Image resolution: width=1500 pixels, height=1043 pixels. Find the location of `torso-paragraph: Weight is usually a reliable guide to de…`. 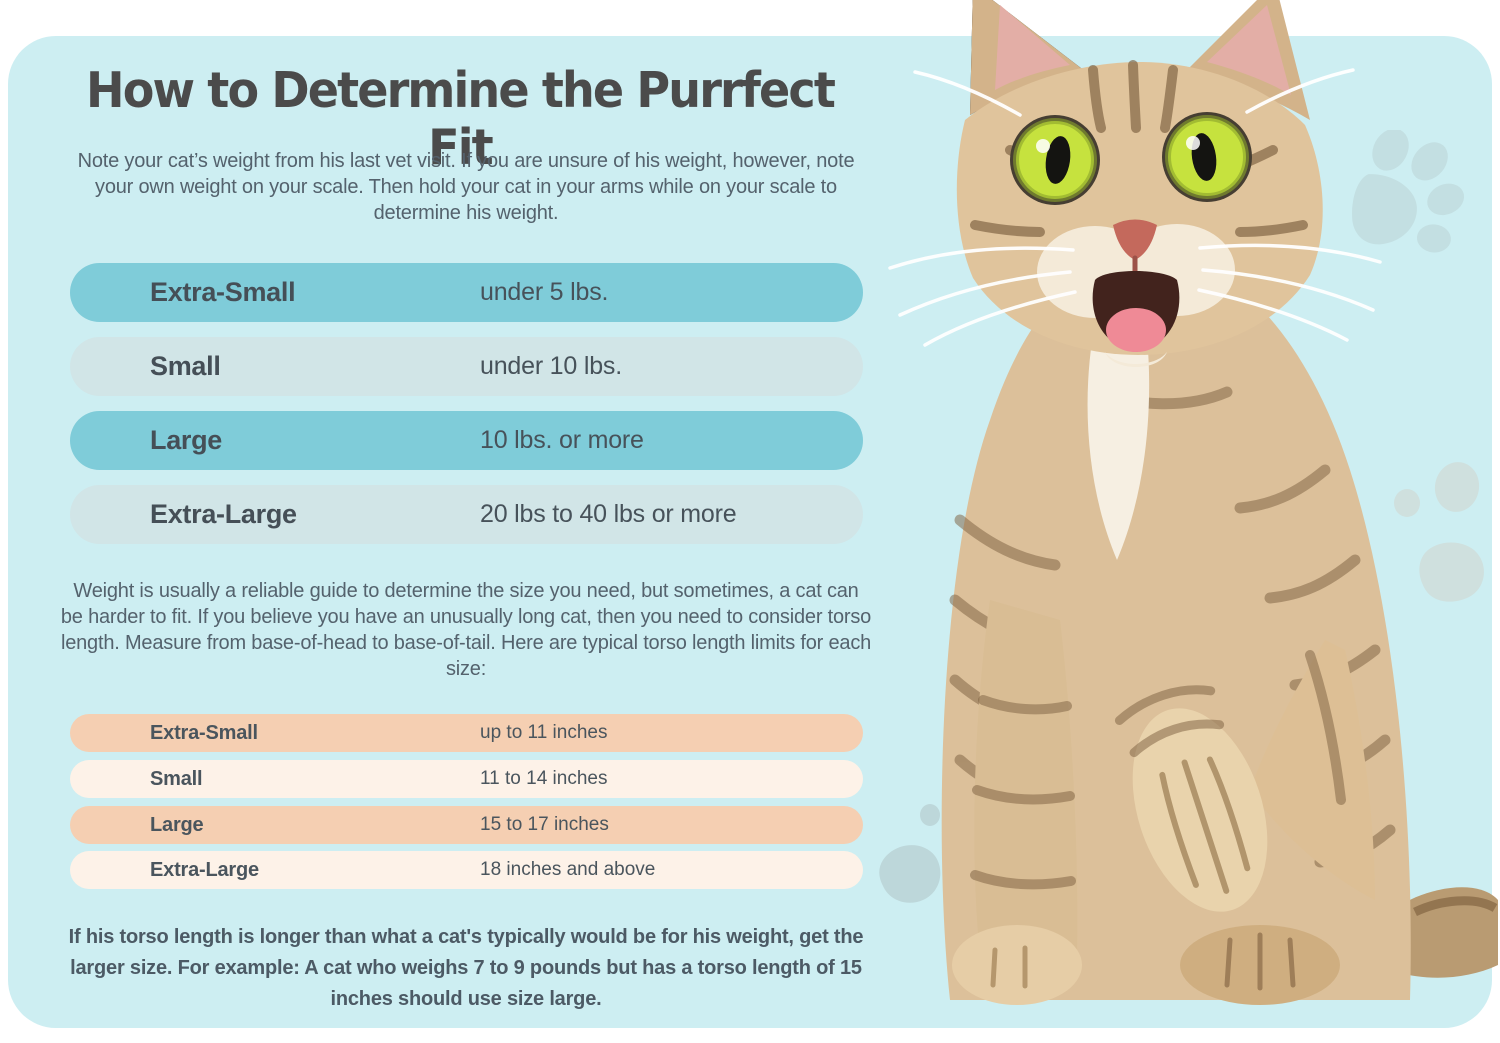

torso-paragraph: Weight is usually a reliable guide to de… is located at coordinates (466, 630).